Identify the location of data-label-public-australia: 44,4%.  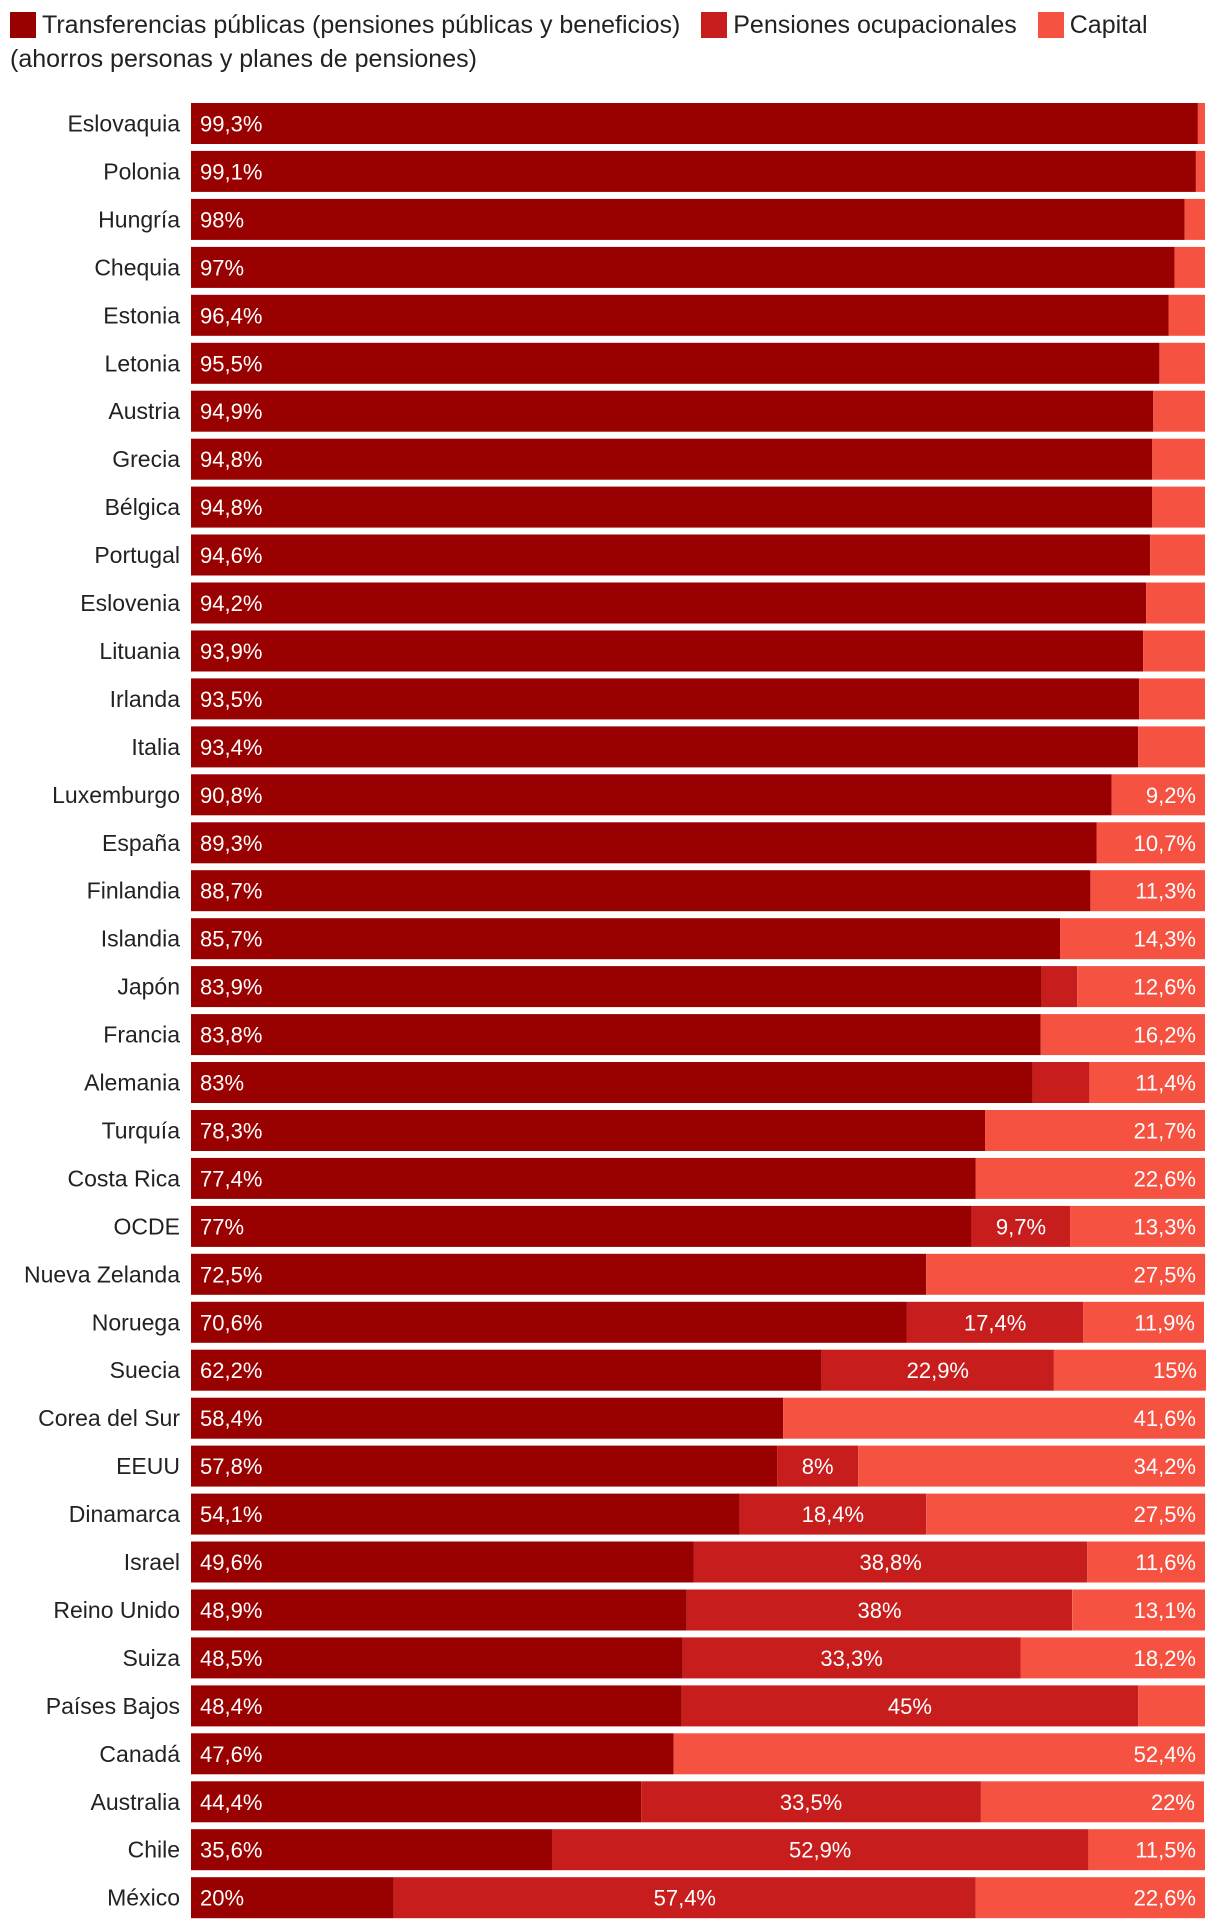
(231, 1802).